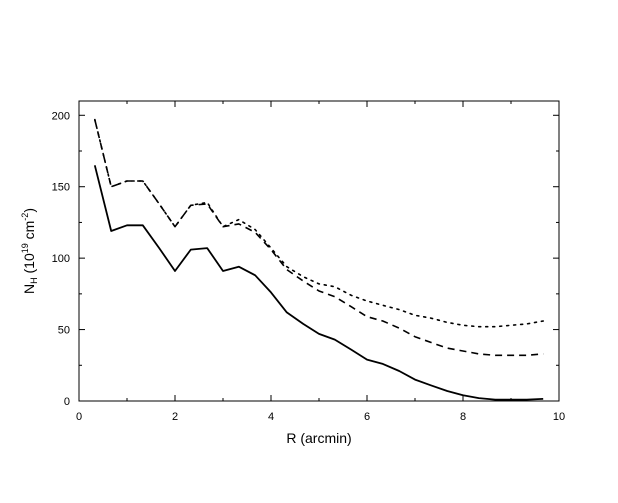 The image size is (618, 503). Describe the element at coordinates (29, 210) in the screenshot. I see `y-axis-title-close: )` at that location.